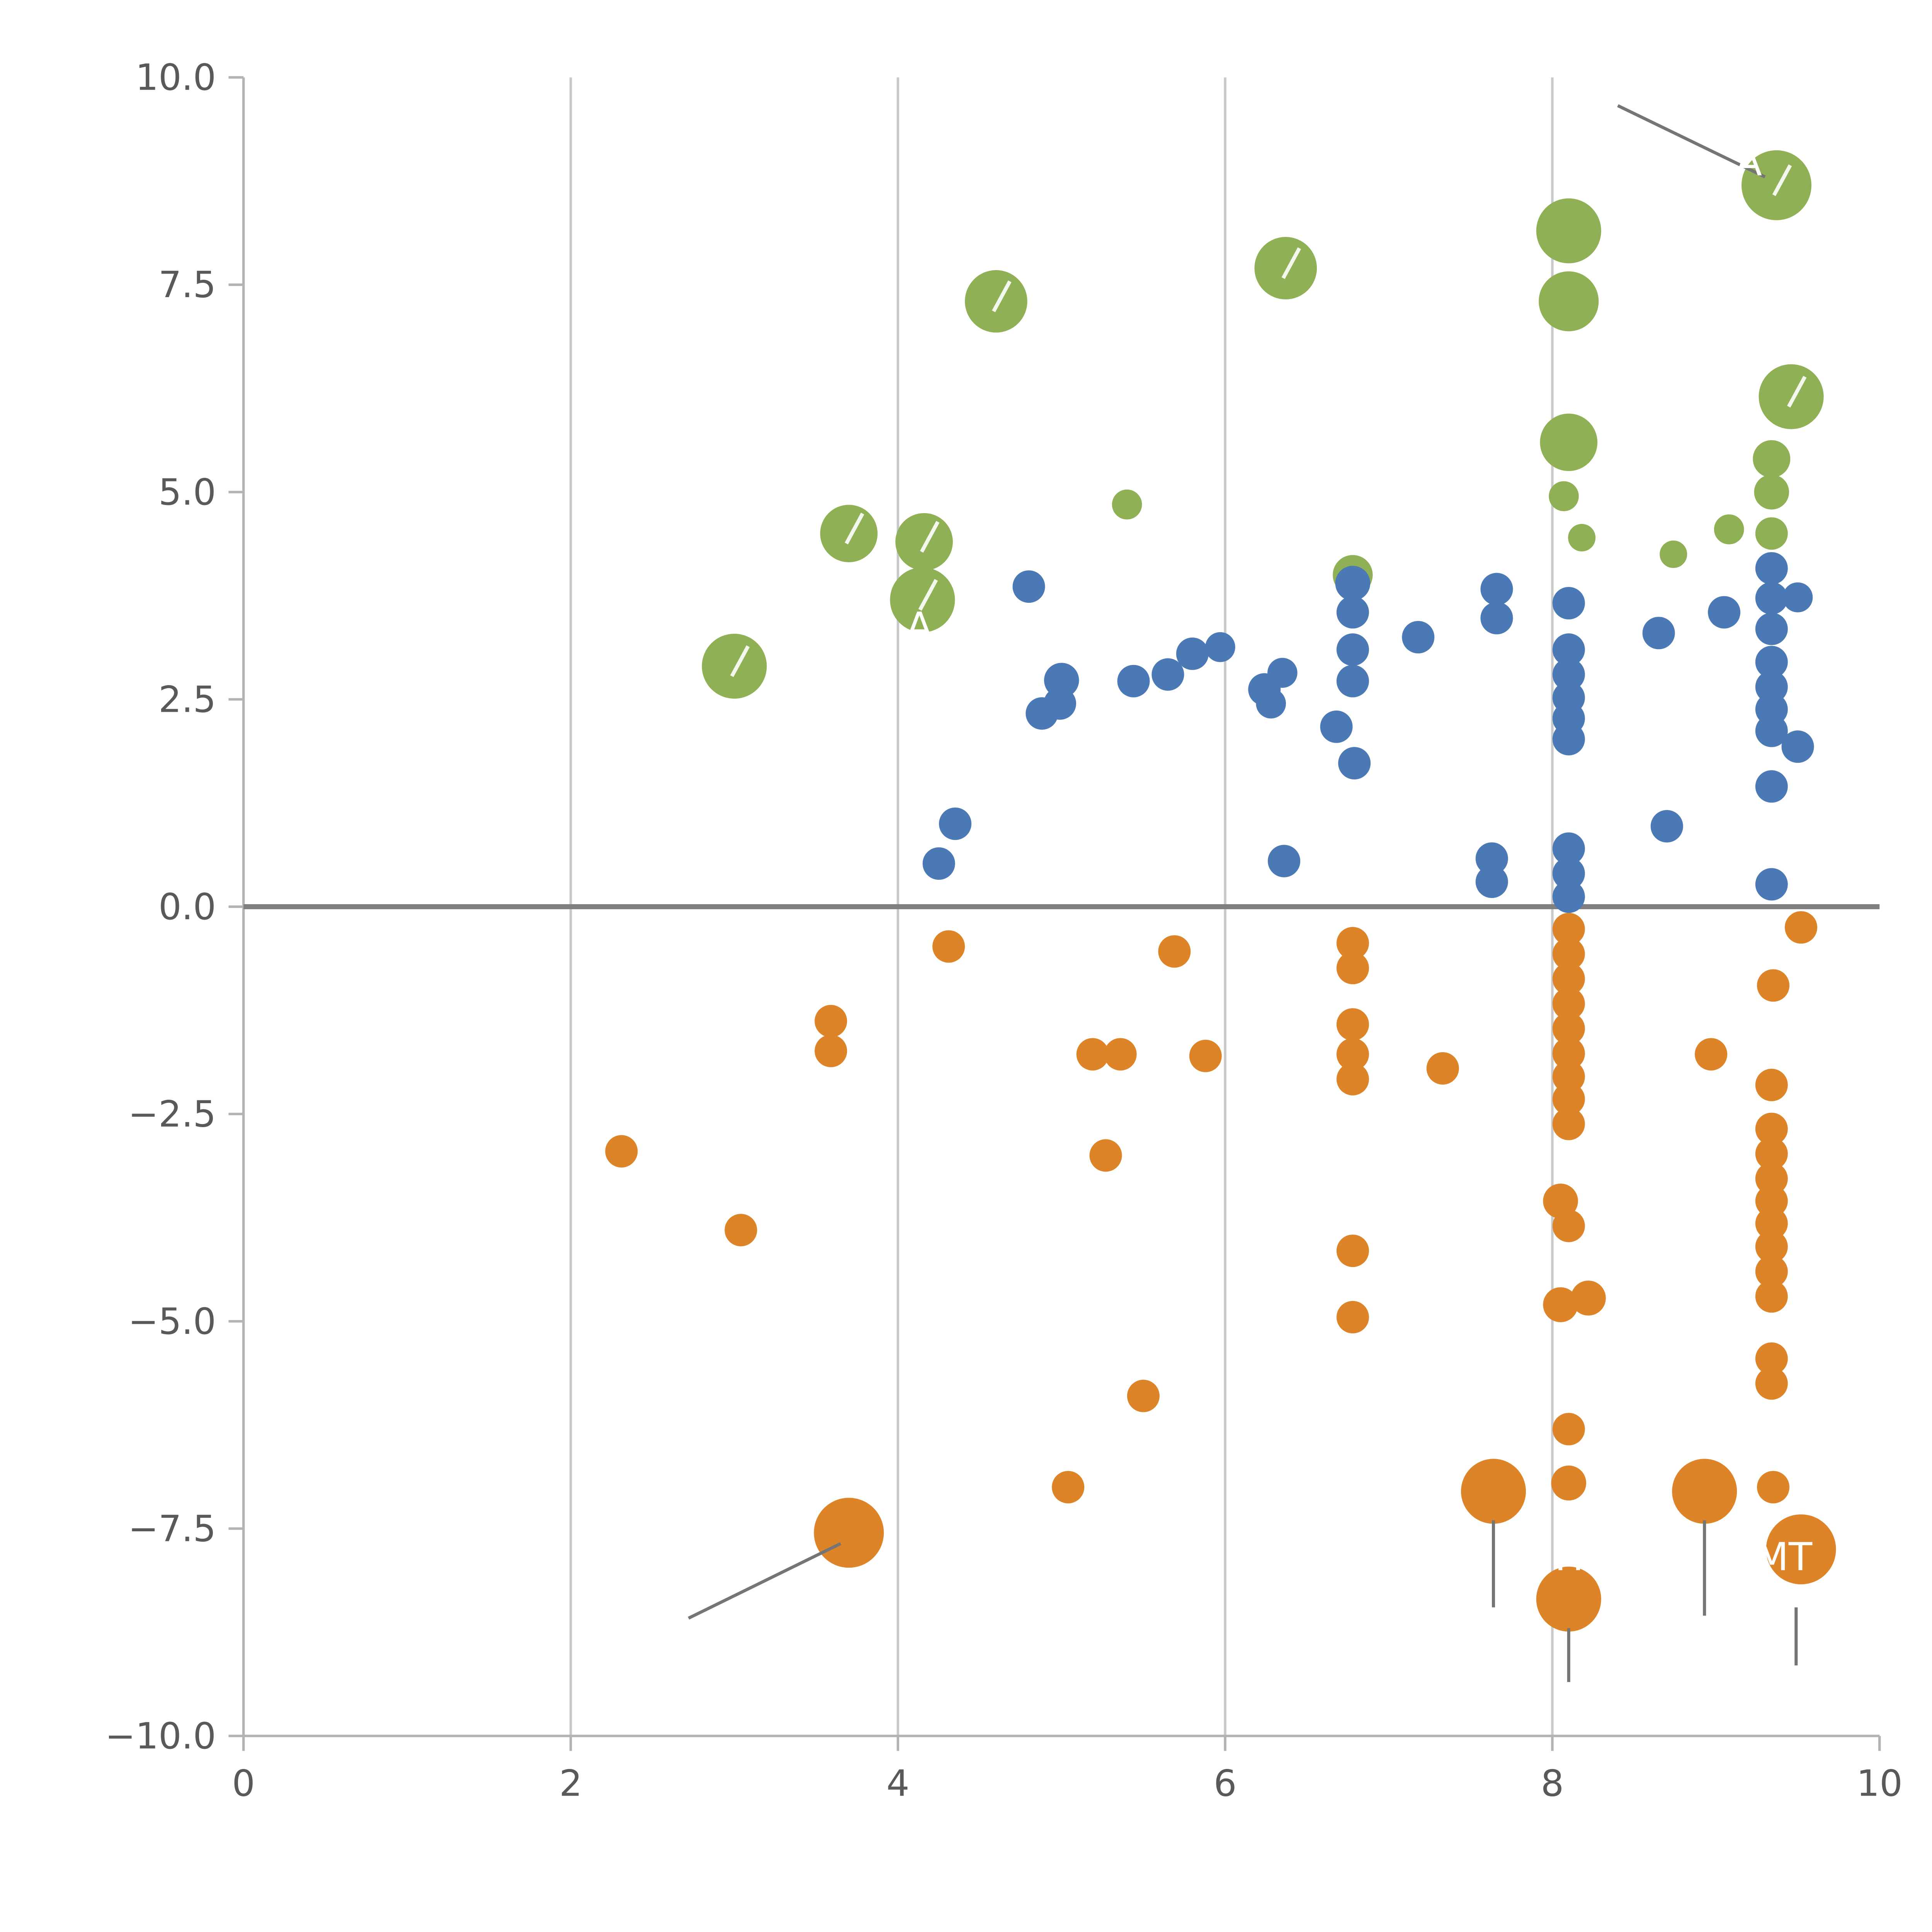 This screenshot has width=1932, height=1932. I want to click on x-tick-label: 10, so click(1880, 1784).